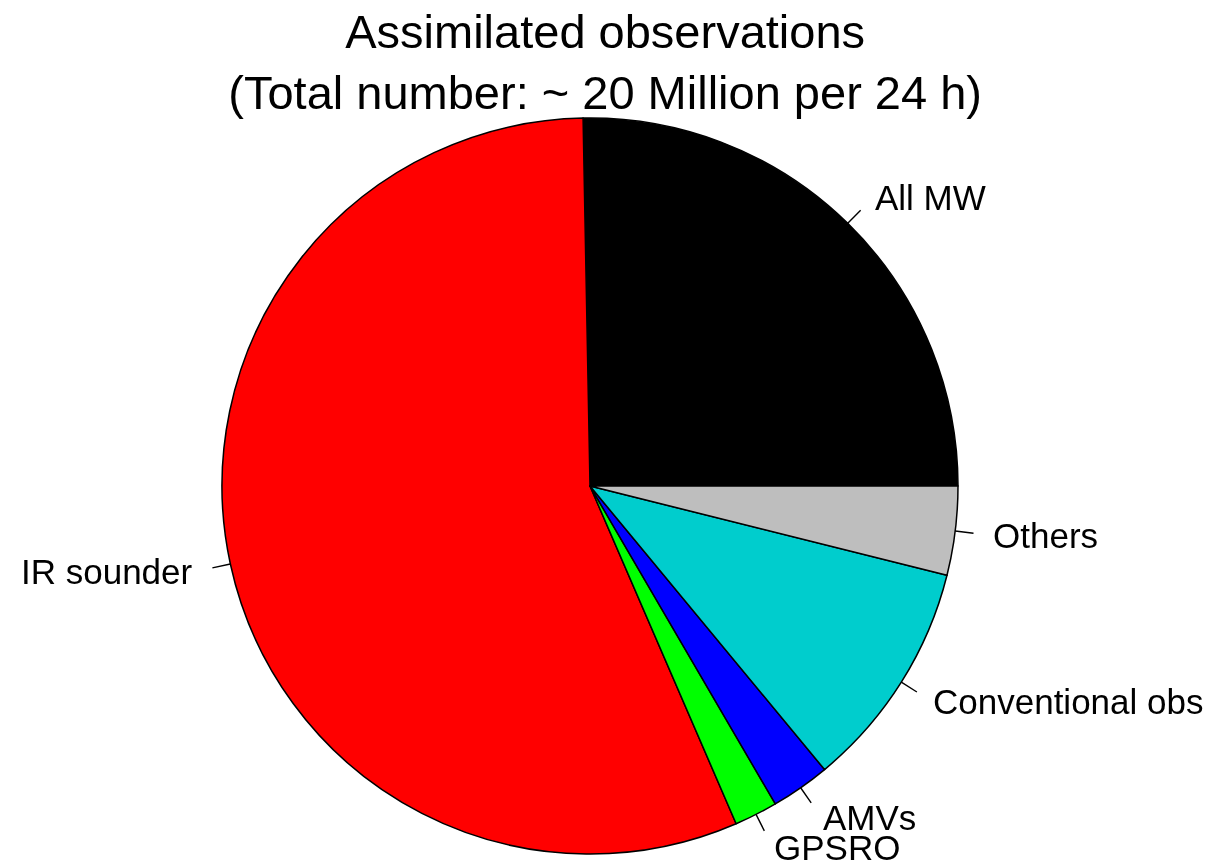 This screenshot has height=860, width=1230. What do you see at coordinates (1046, 535) in the screenshot?
I see `slice-label: Others` at bounding box center [1046, 535].